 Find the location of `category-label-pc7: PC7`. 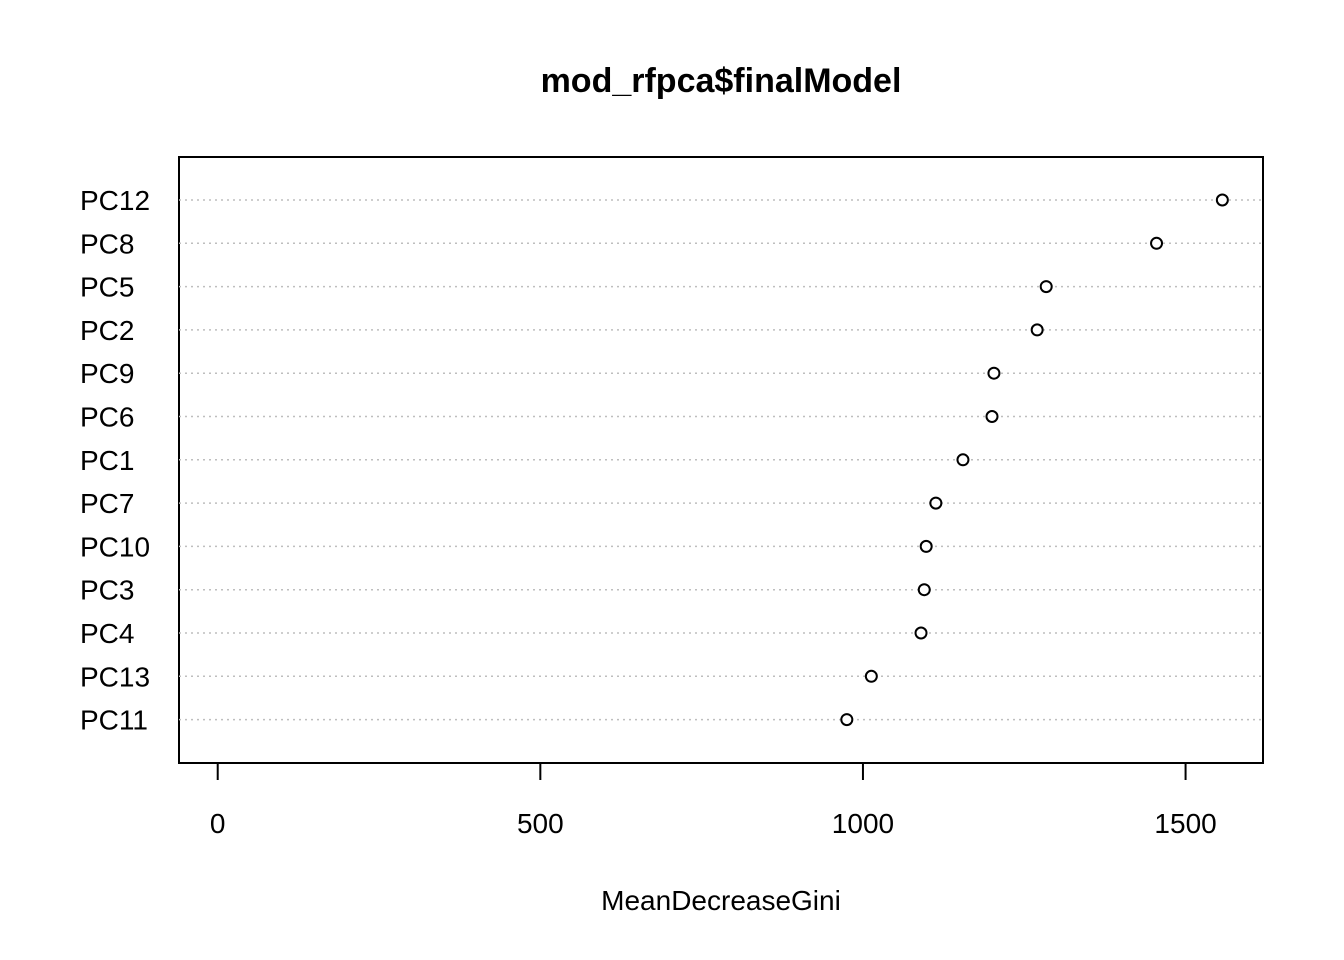

category-label-pc7: PC7 is located at coordinates (107, 503).